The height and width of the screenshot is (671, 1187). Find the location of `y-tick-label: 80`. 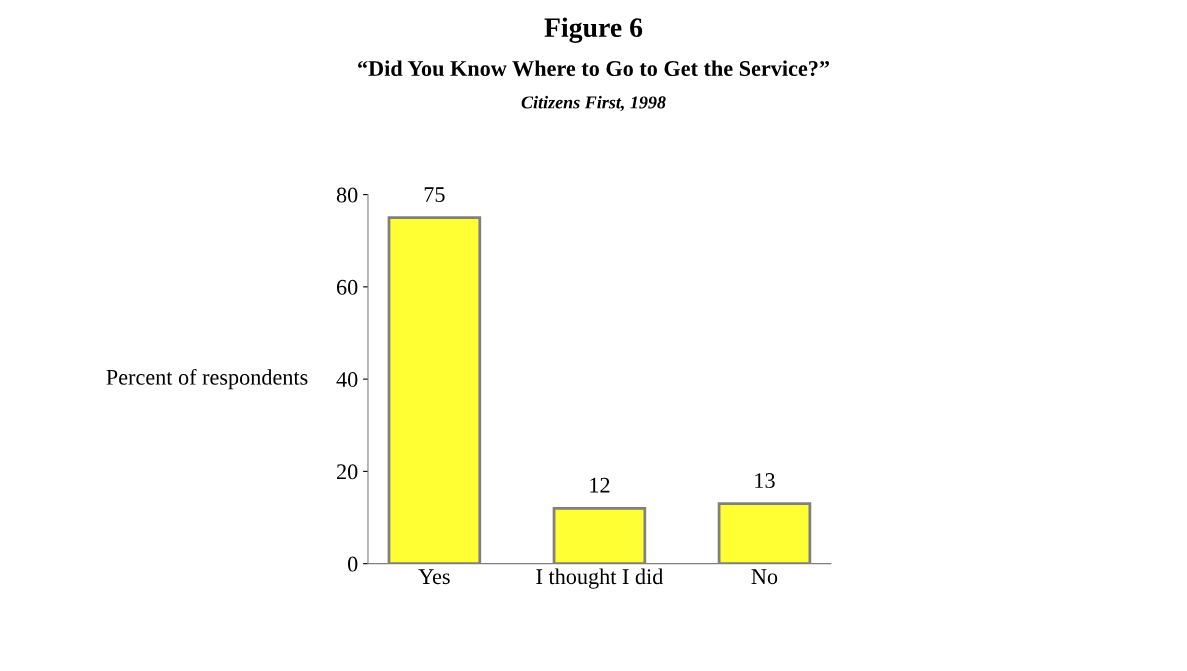

y-tick-label: 80 is located at coordinates (347, 195).